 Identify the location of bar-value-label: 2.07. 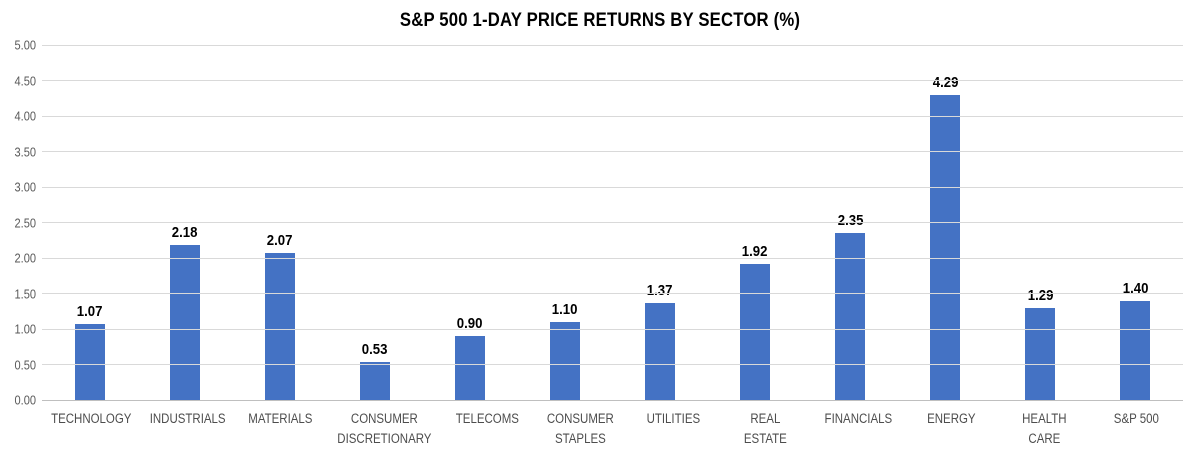
(279, 241).